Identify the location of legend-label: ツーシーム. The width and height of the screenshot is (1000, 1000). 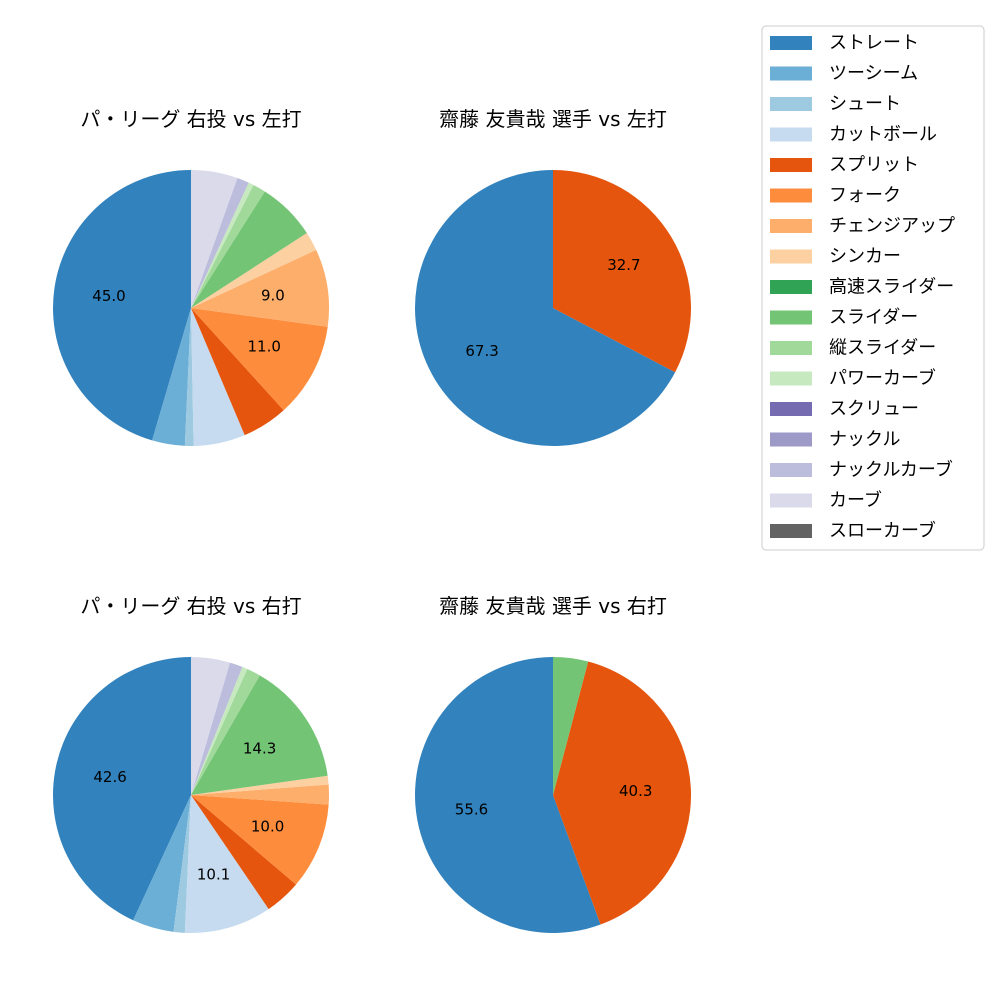
(873, 73).